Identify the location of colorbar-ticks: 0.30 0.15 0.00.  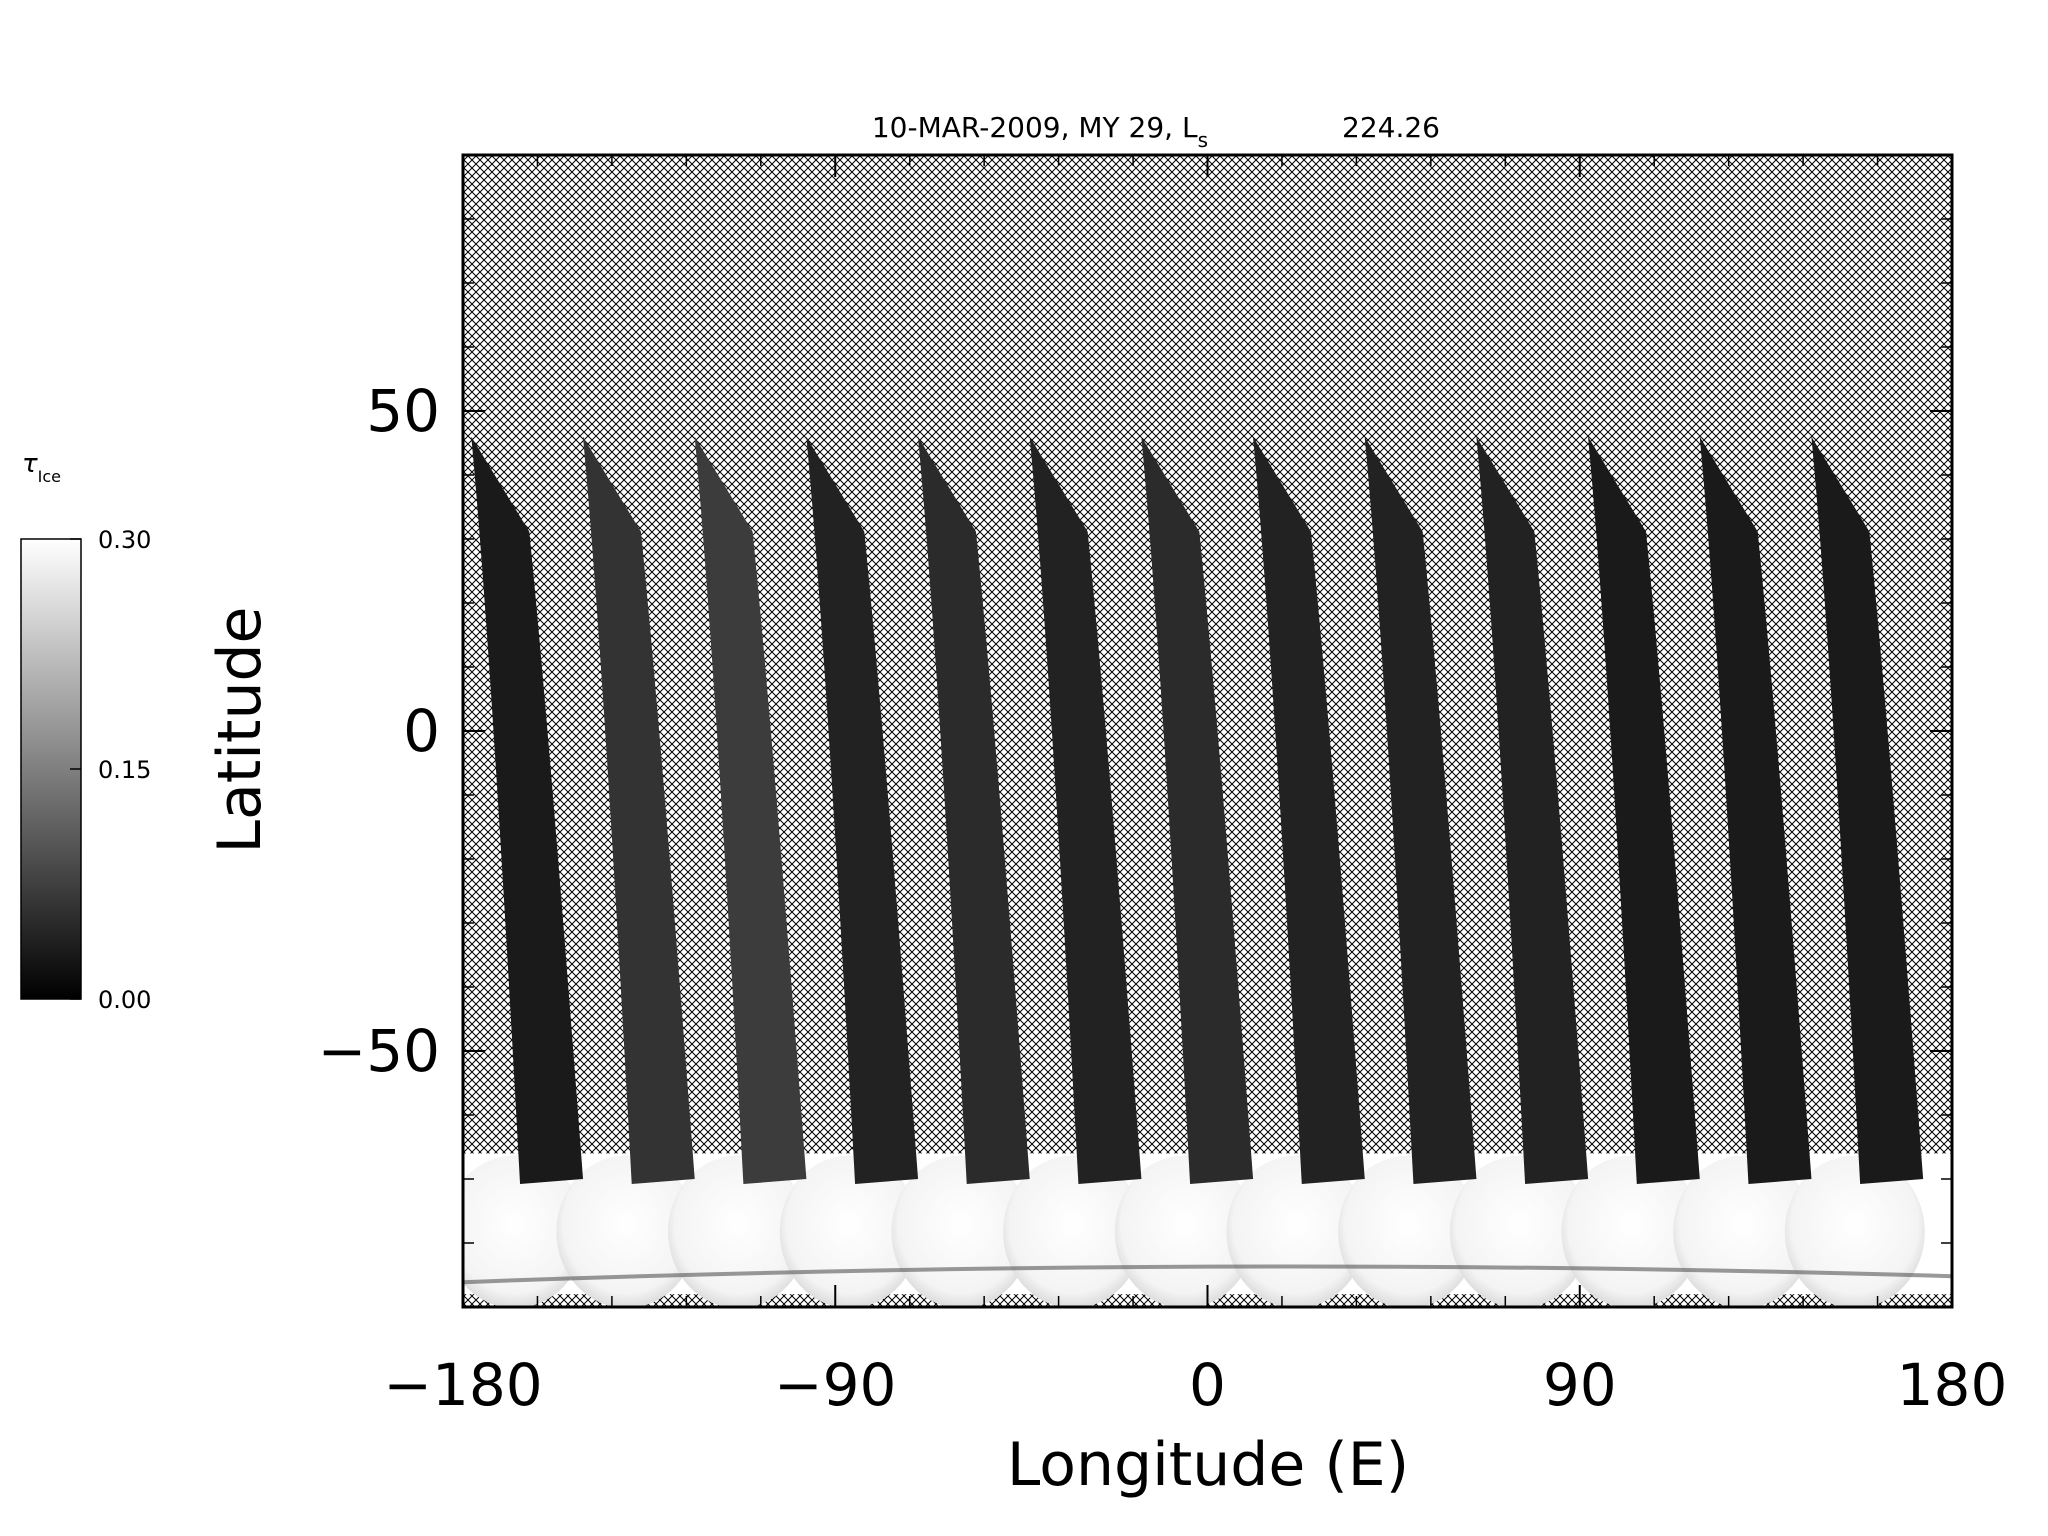
(110, 770).